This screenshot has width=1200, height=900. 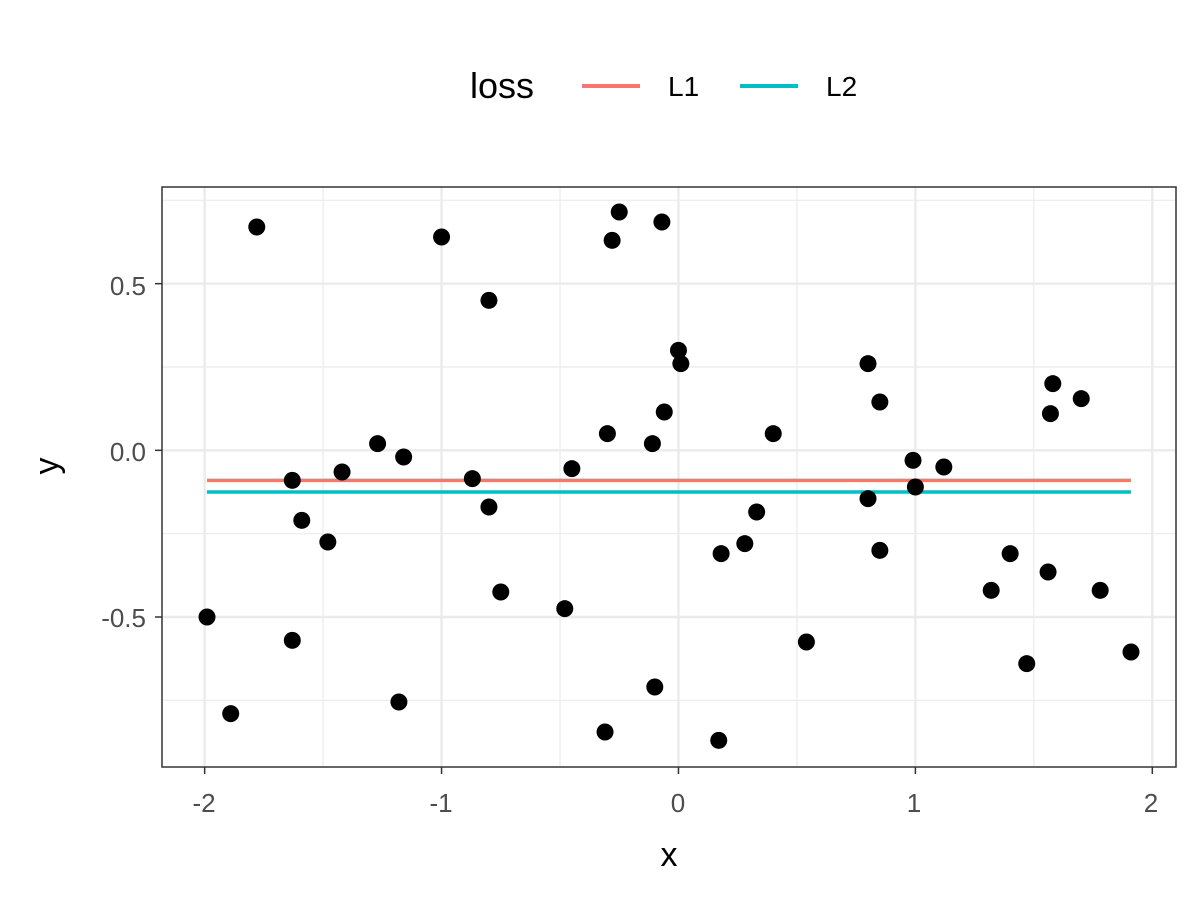 I want to click on y-ticks, so click(x=158, y=450).